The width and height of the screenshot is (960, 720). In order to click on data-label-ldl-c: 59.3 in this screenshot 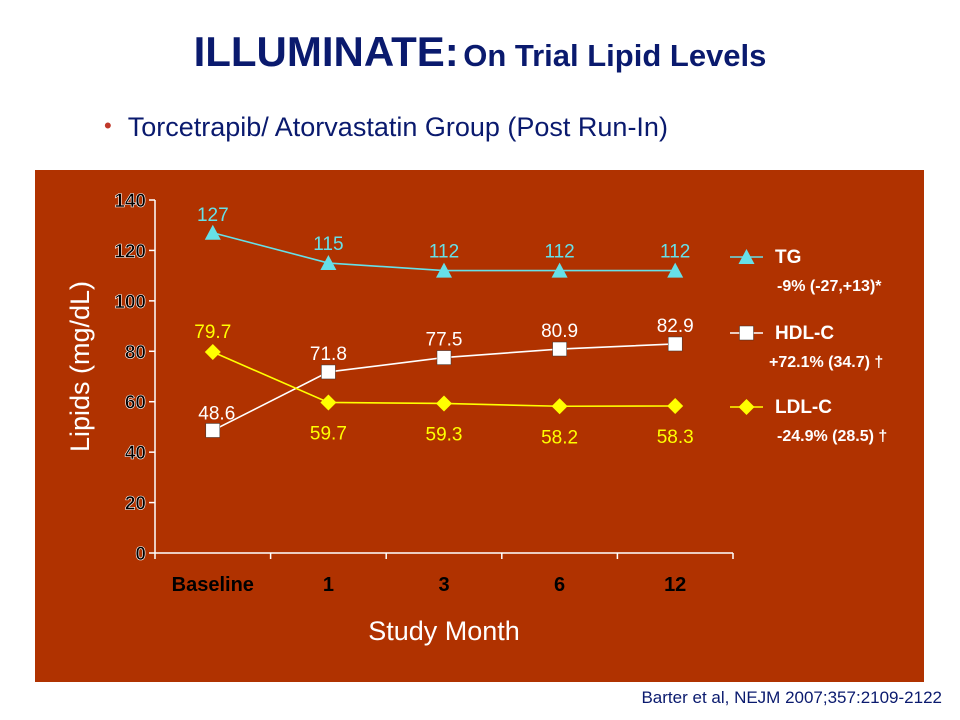, I will do `click(444, 434)`.